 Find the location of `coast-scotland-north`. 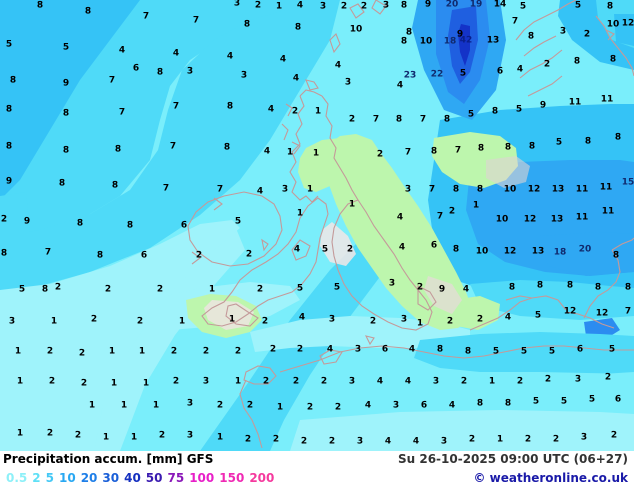

coast-scotland-north is located at coordinates (311, 93).